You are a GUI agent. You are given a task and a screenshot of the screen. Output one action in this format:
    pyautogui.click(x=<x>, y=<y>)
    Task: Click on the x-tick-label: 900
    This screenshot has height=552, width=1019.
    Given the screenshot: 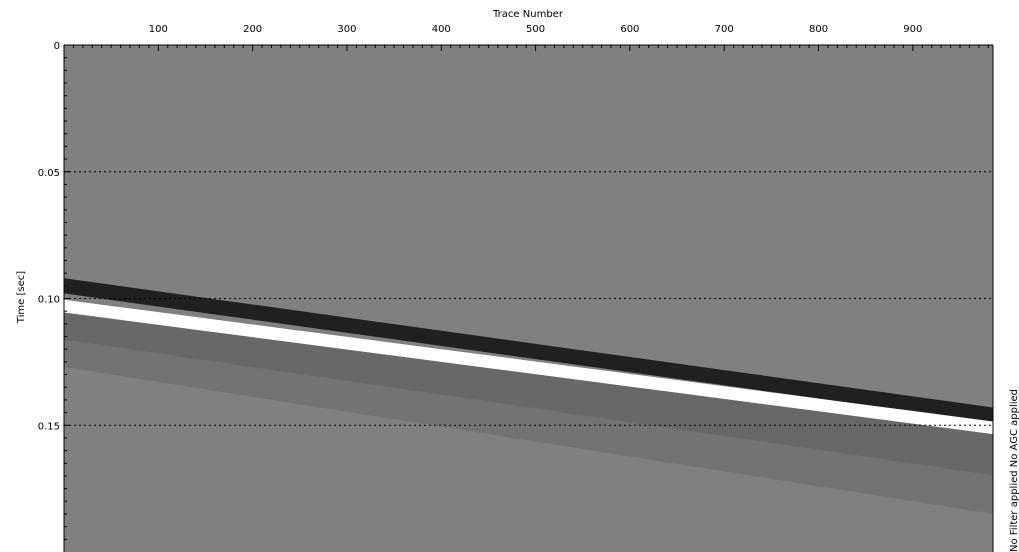 What is the action you would take?
    pyautogui.click(x=912, y=29)
    